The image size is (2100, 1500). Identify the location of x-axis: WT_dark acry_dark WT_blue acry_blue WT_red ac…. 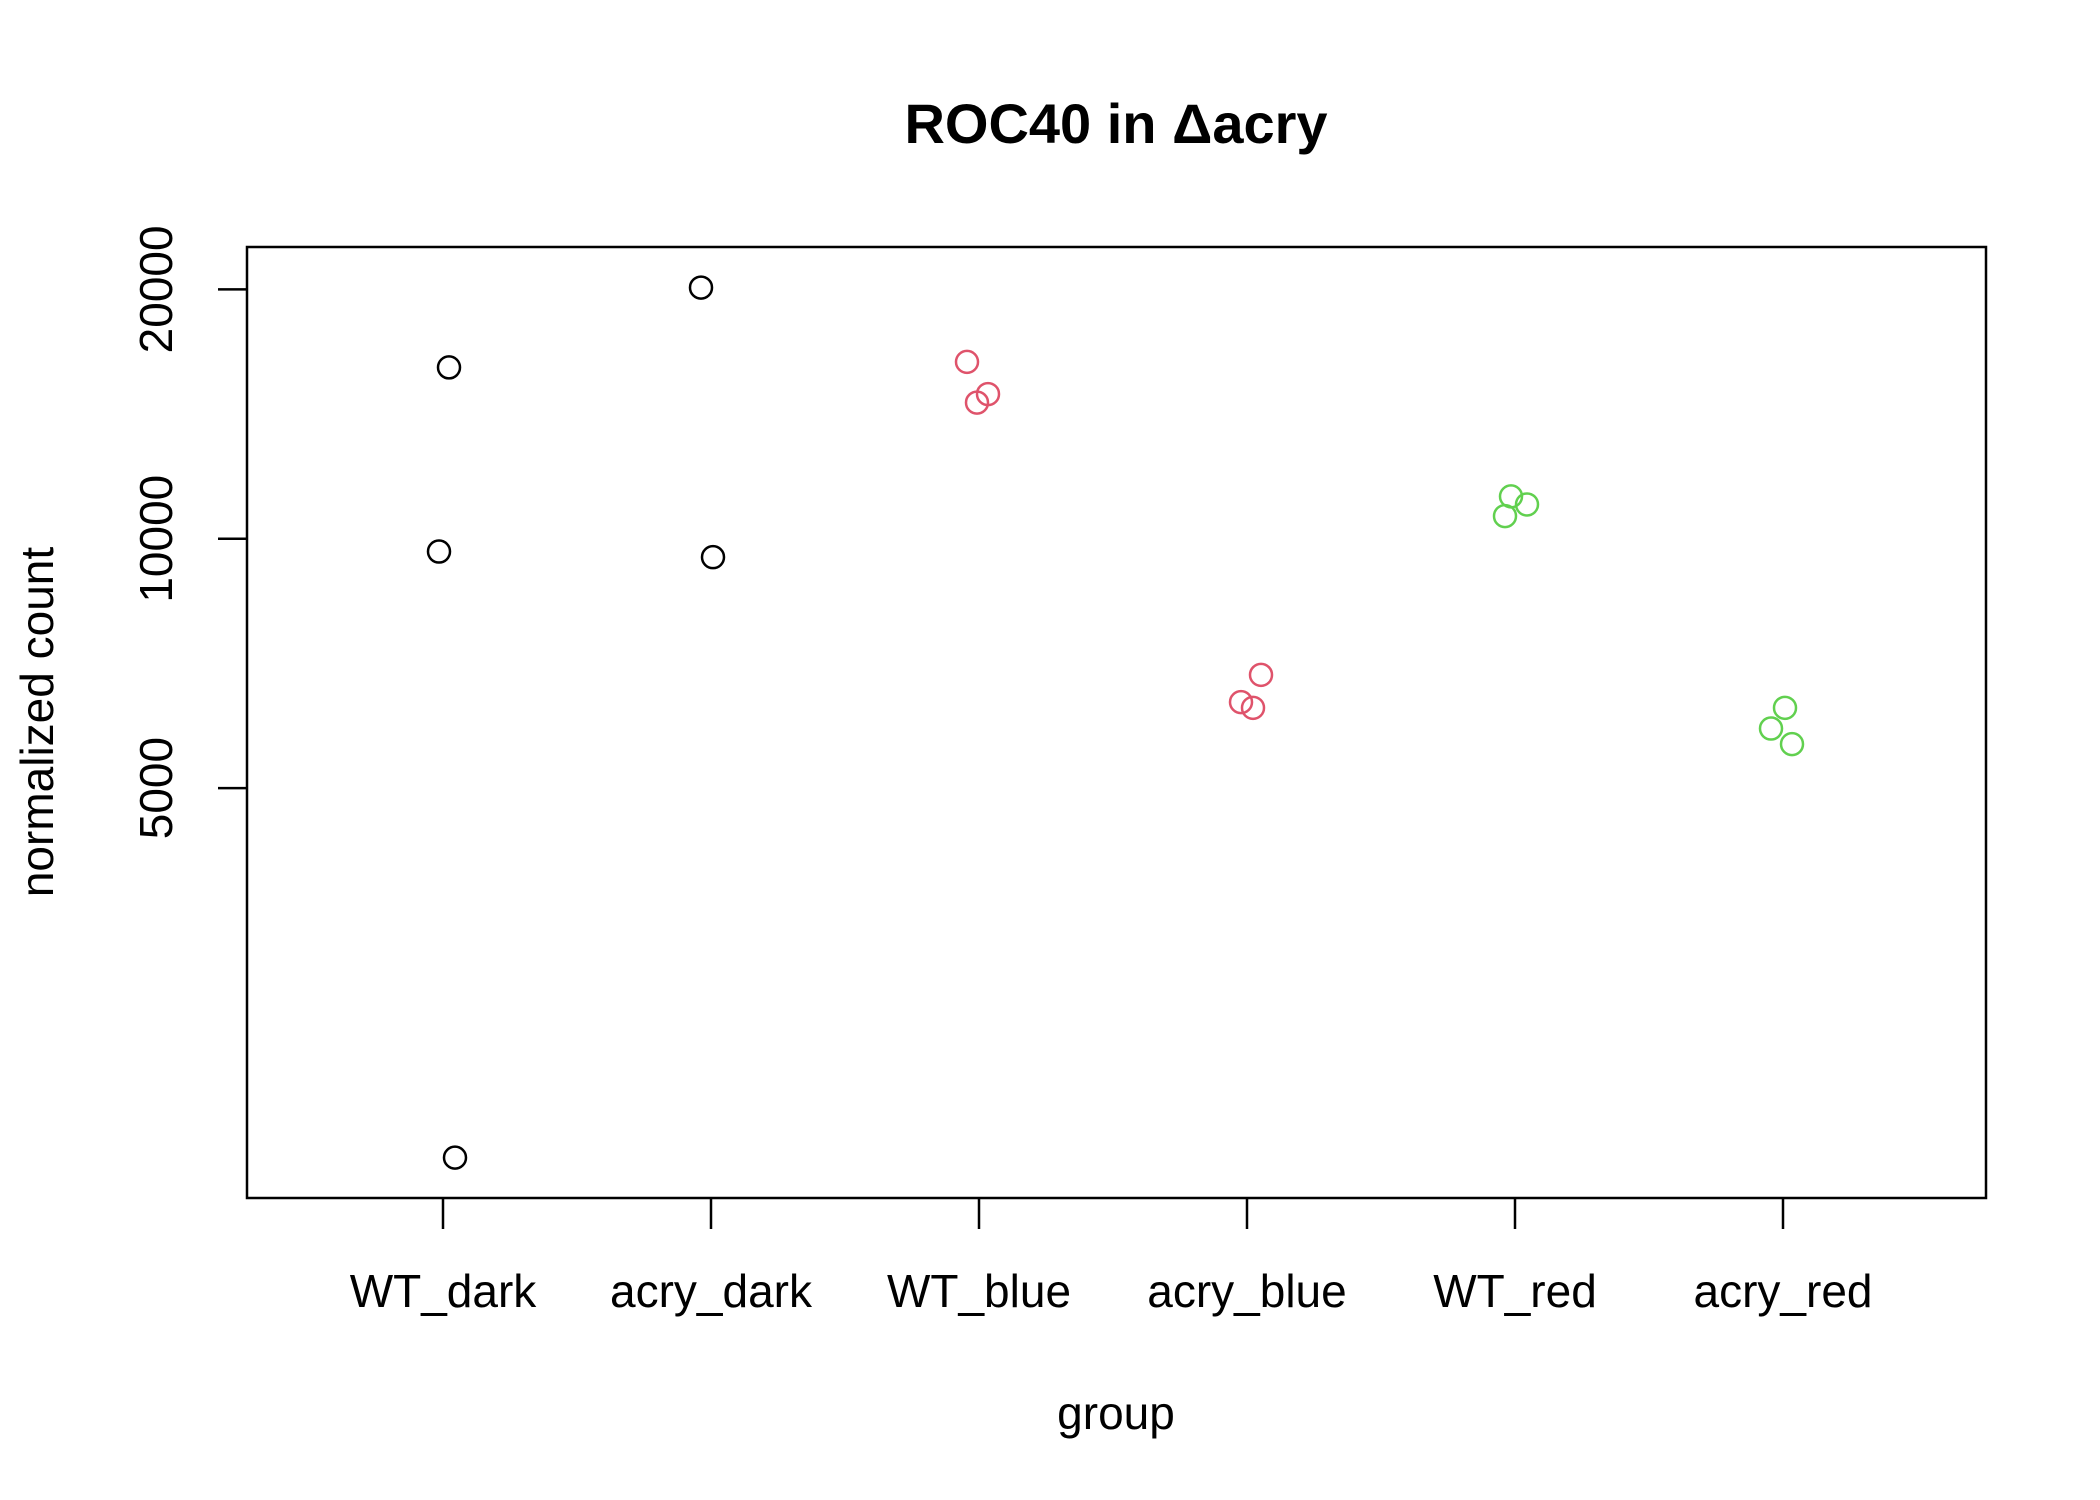
(1111, 1257).